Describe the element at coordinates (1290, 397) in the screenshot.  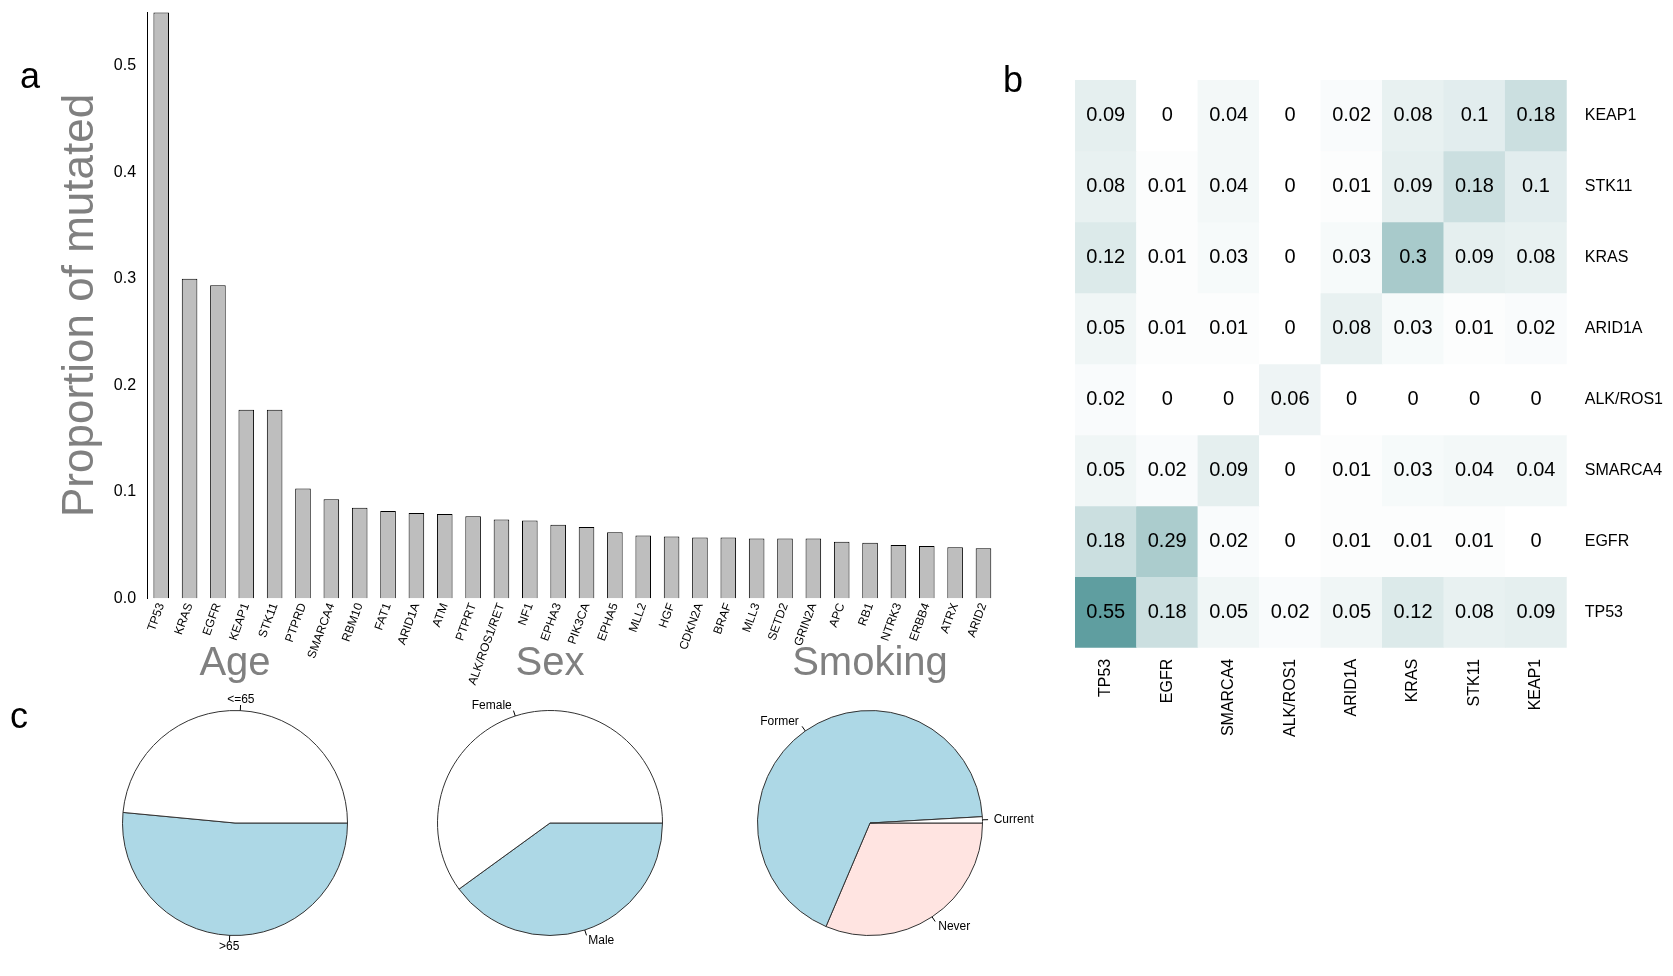
I see `data-label: 0.06` at that location.